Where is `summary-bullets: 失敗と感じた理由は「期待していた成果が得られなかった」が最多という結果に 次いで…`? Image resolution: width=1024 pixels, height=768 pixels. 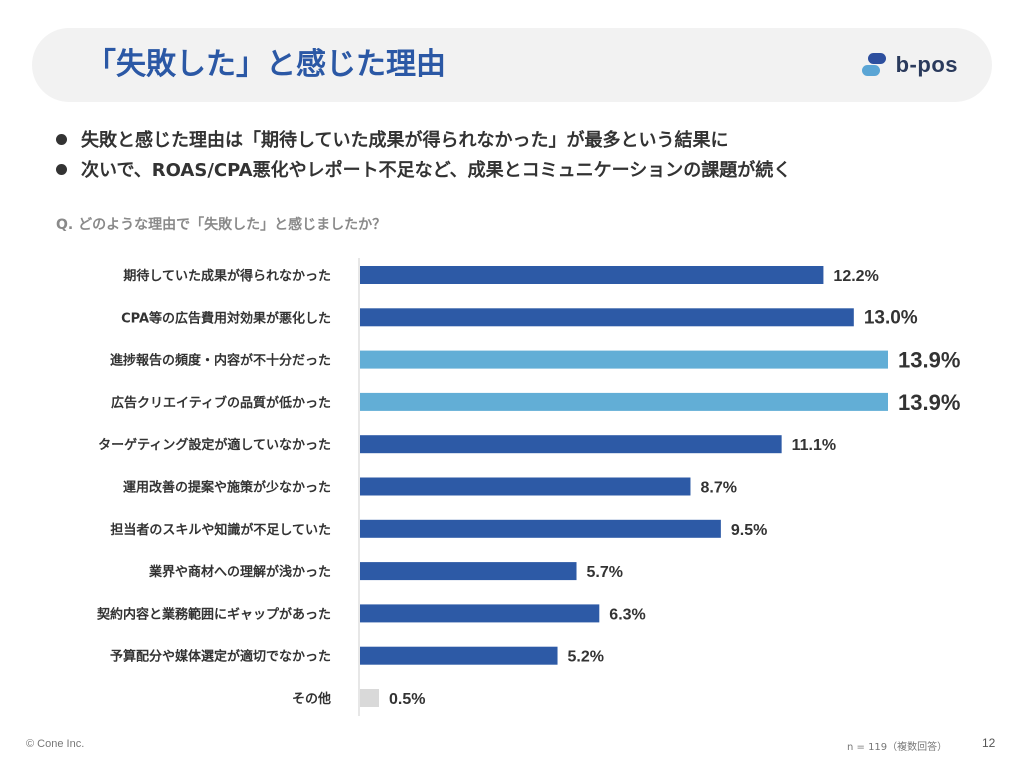
summary-bullets: 失敗と感じた理由は「期待していた成果が得られなかった」が最多という結果に 次いで… is located at coordinates (423, 154).